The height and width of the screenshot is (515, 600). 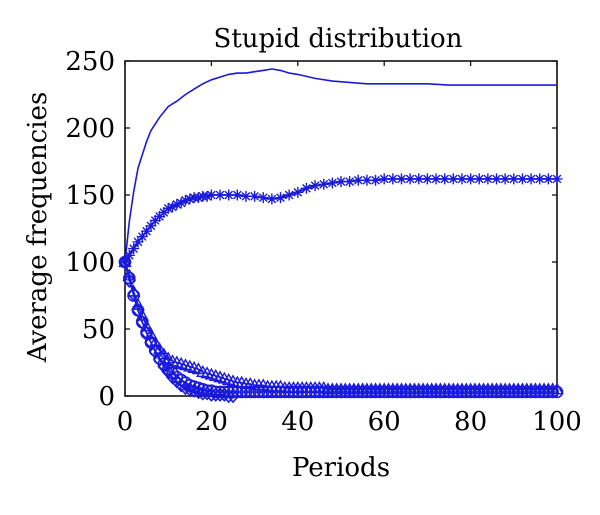 What do you see at coordinates (211, 422) in the screenshot?
I see `x-tick-label: 20` at bounding box center [211, 422].